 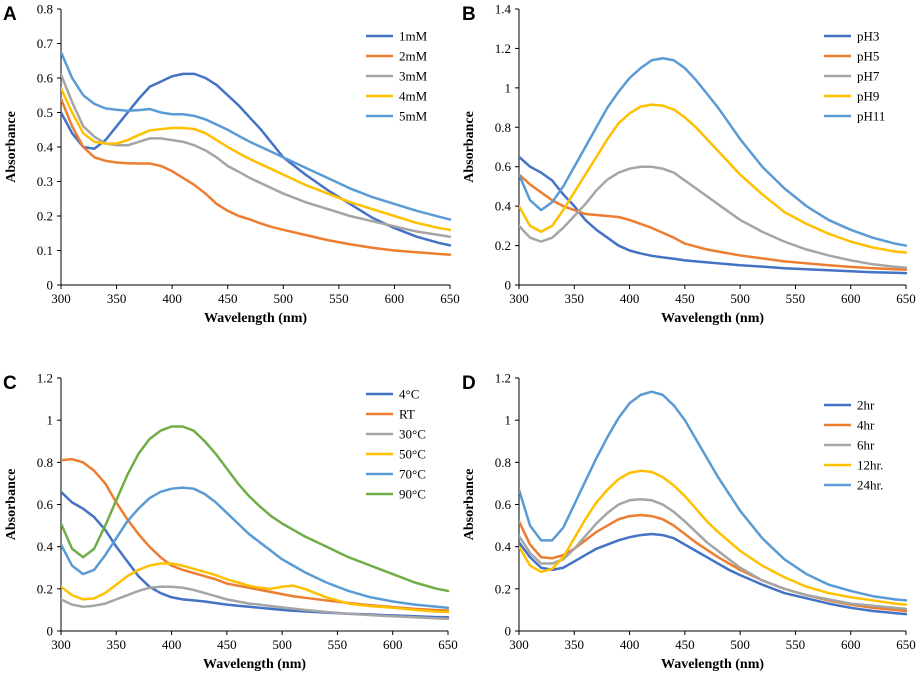 I want to click on legend-label: pH5, so click(x=868, y=56).